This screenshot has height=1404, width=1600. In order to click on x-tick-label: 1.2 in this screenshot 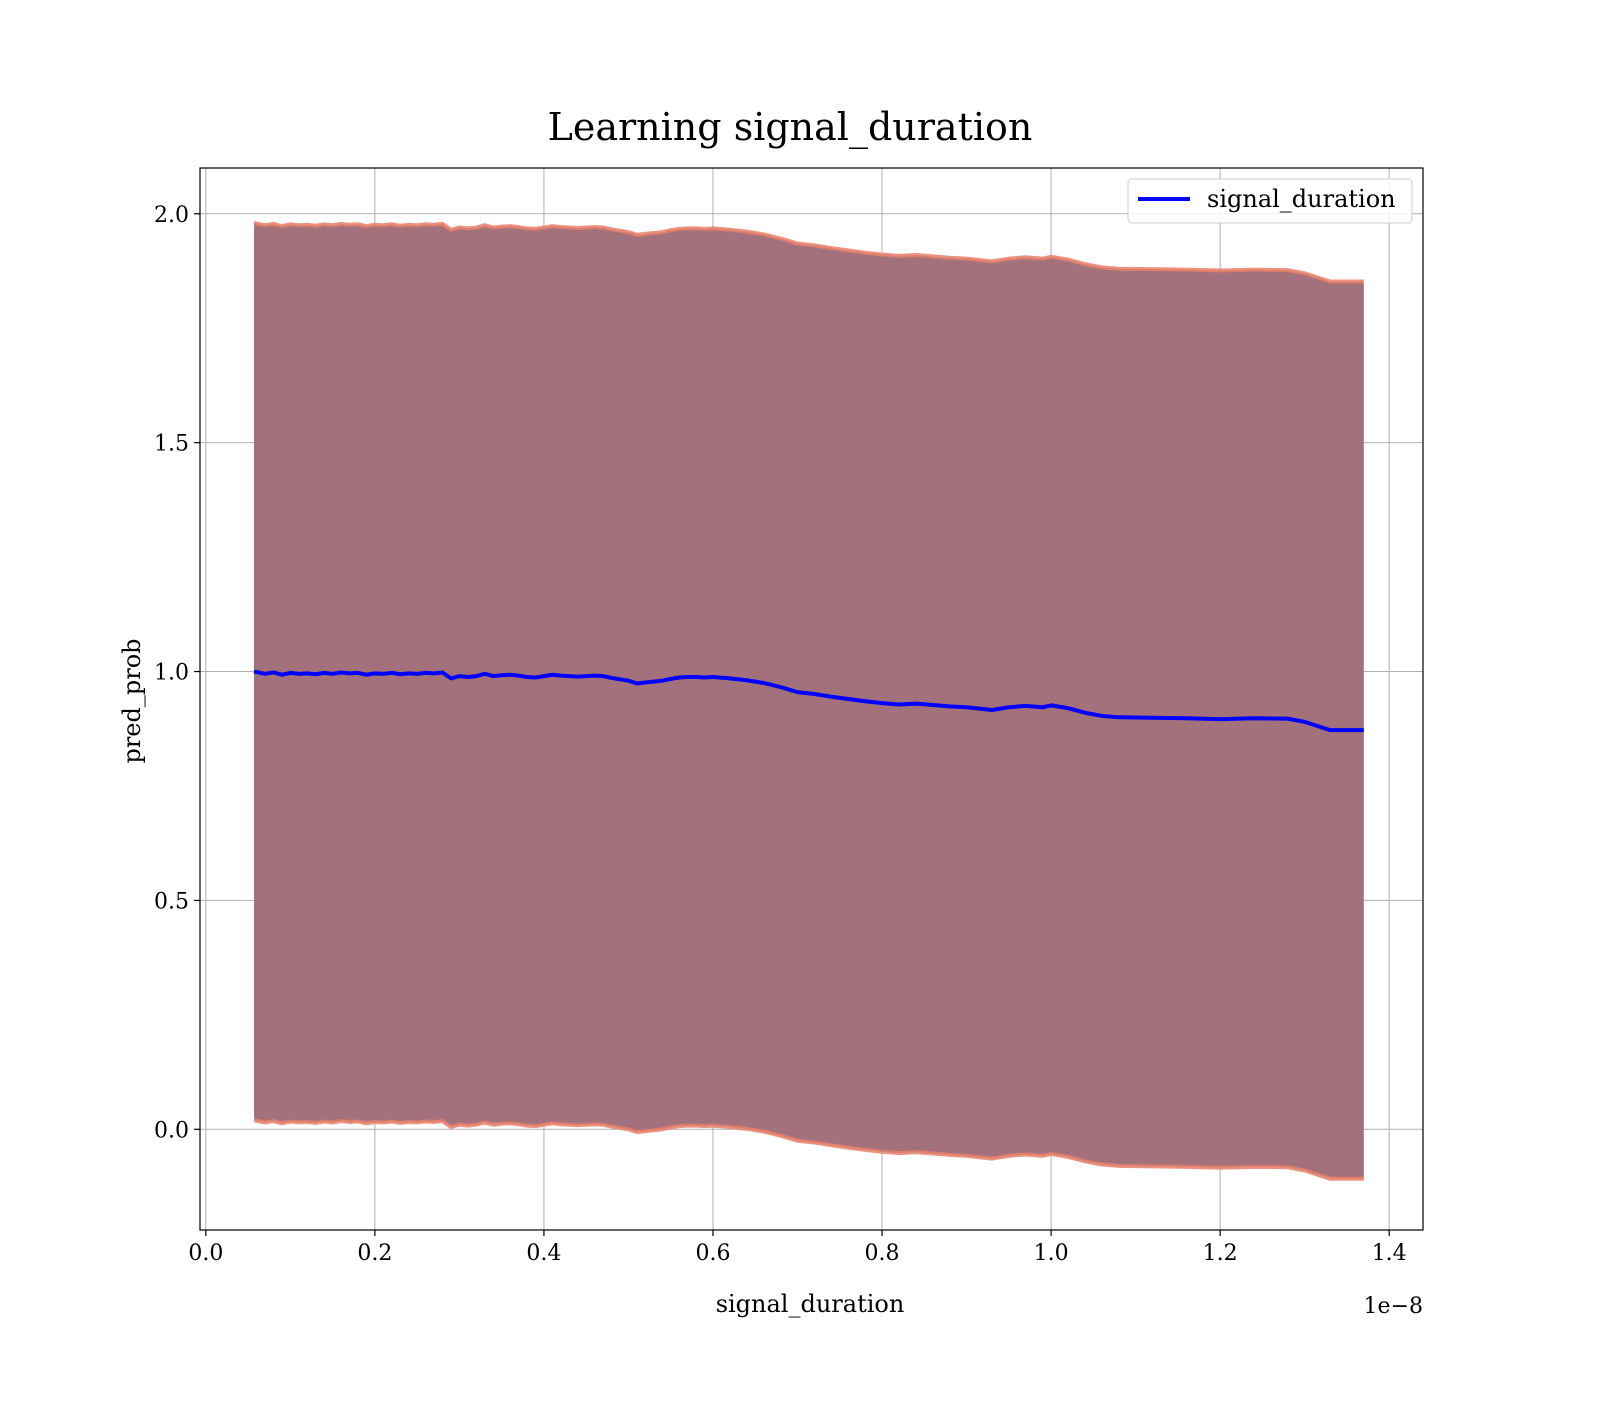, I will do `click(1220, 1253)`.